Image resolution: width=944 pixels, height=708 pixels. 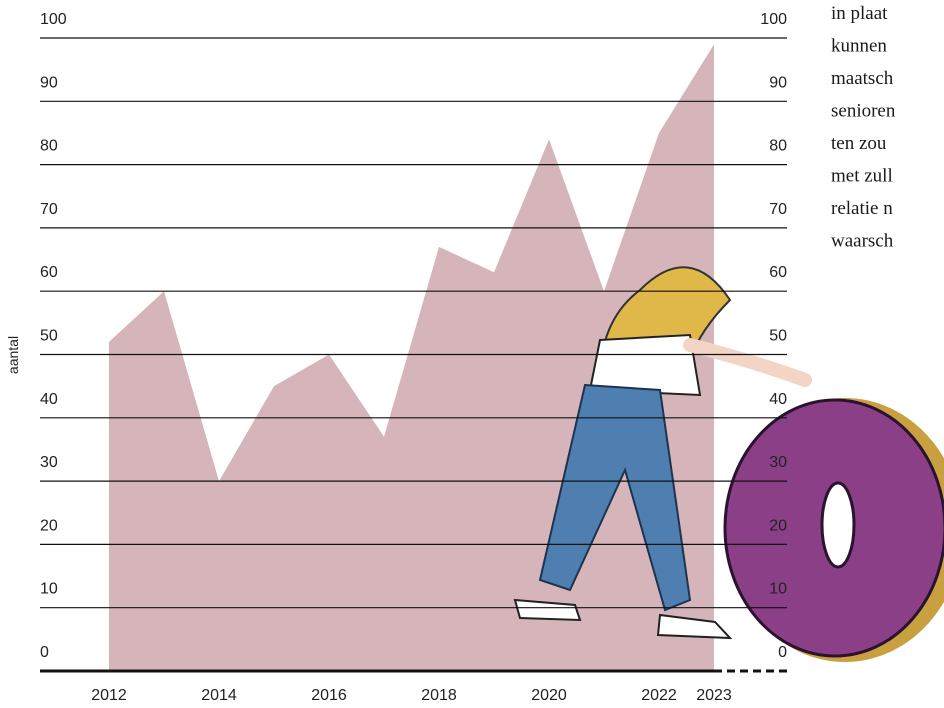 What do you see at coordinates (714, 695) in the screenshot?
I see `x-tick-label: 2023` at bounding box center [714, 695].